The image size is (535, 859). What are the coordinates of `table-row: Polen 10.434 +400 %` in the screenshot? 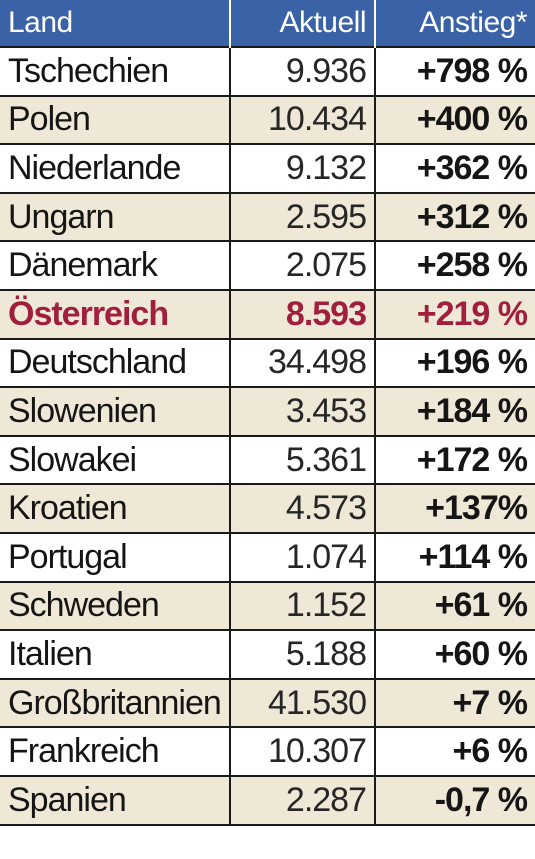 It's located at (267, 119).